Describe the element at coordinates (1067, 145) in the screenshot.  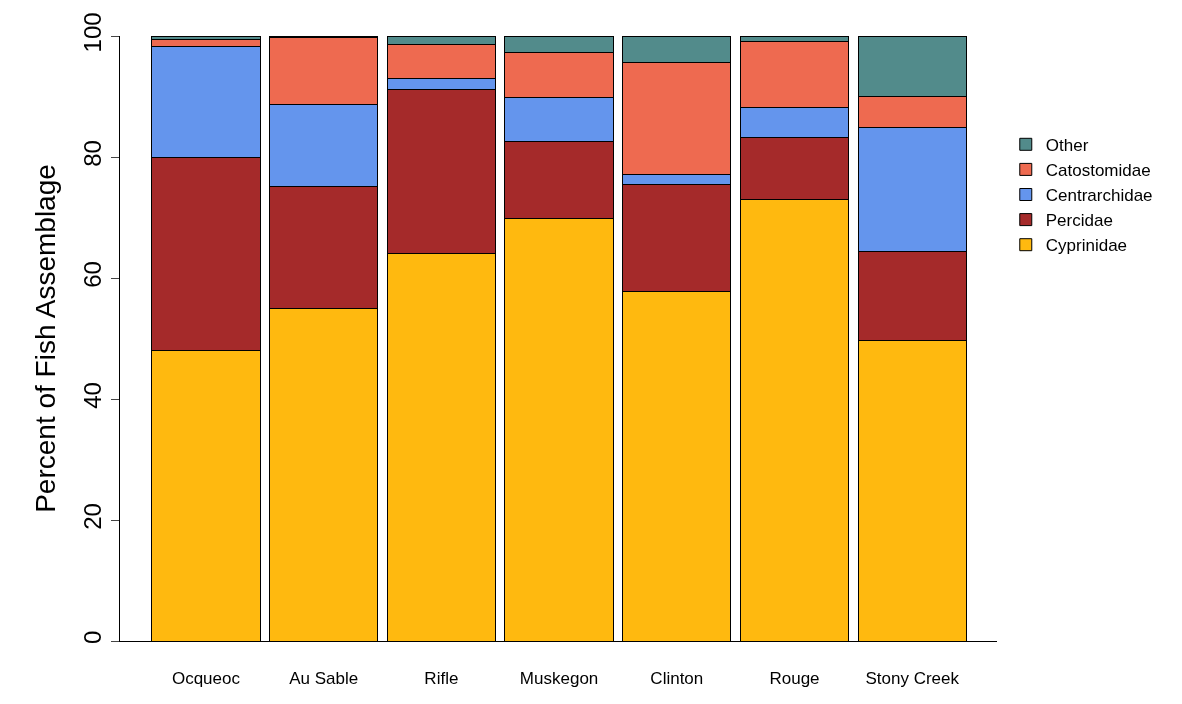
I see `legend-label: Other` at that location.